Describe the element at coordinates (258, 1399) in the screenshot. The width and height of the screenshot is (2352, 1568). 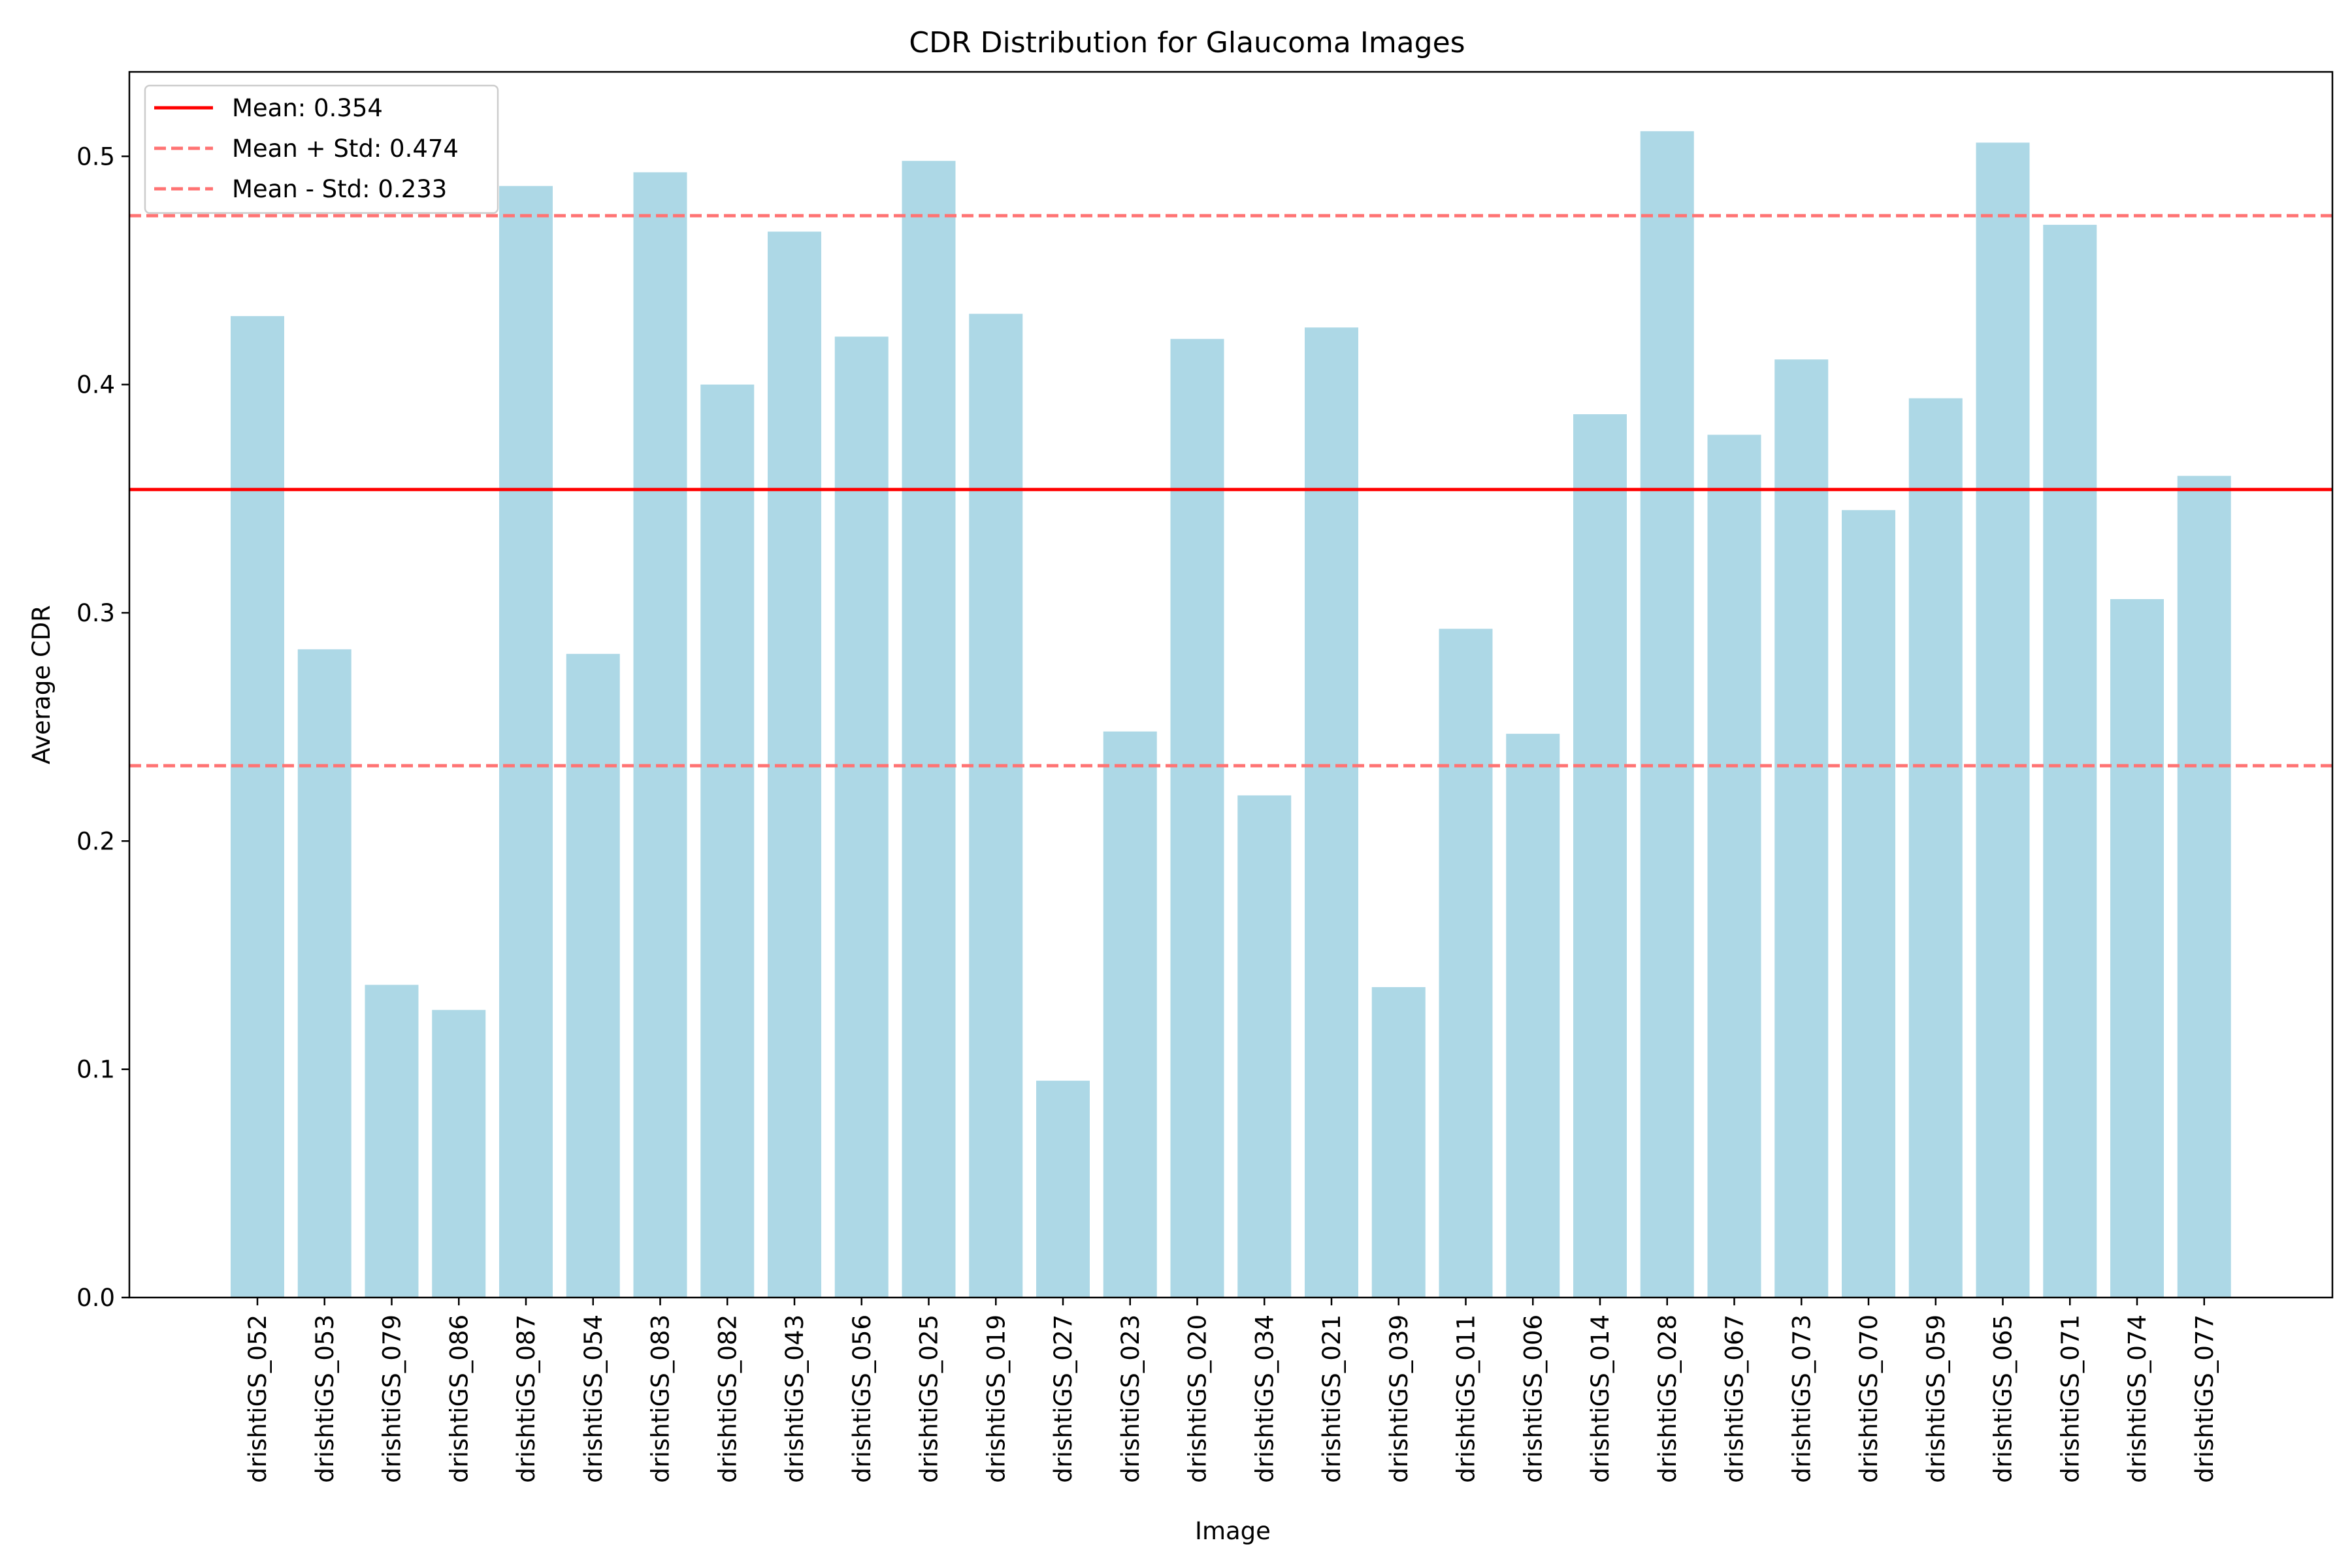
I see `x-tick-label: drishtiGS_052` at that location.